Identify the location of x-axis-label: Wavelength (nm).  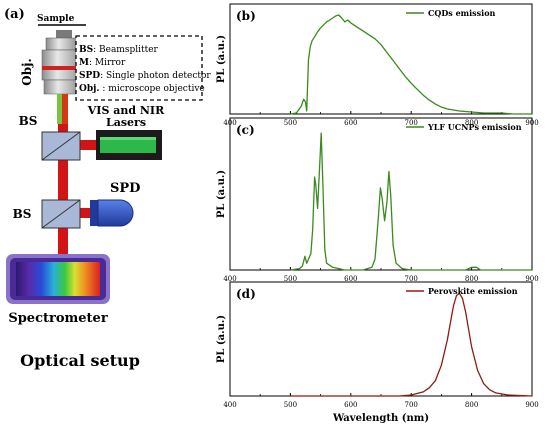
(380, 418).